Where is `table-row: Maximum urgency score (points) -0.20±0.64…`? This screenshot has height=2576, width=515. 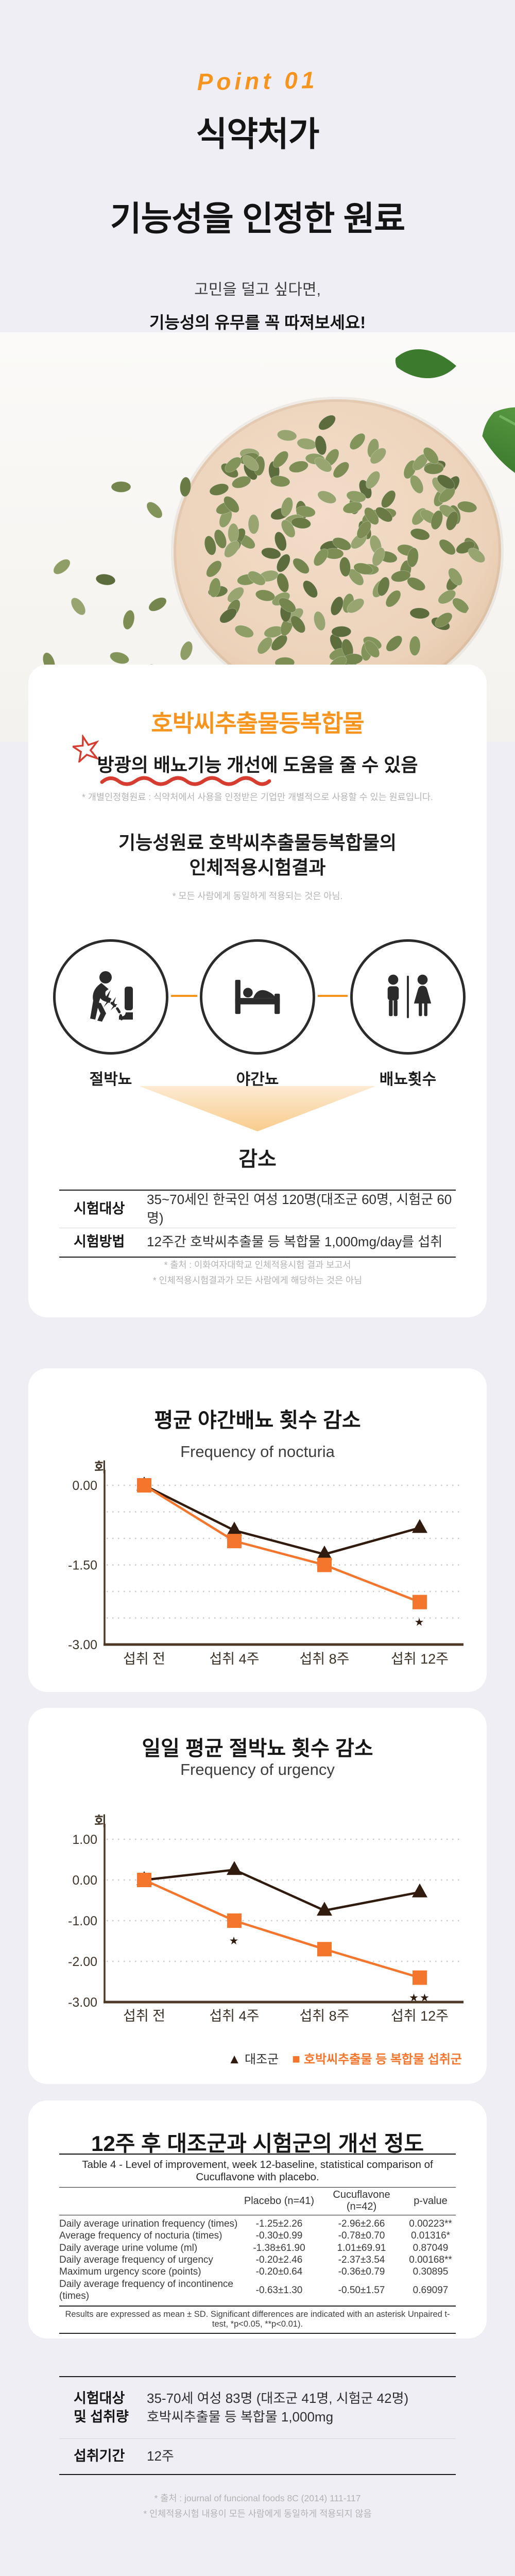
table-row: Maximum urgency score (points) -0.20±0.64… is located at coordinates (257, 2272).